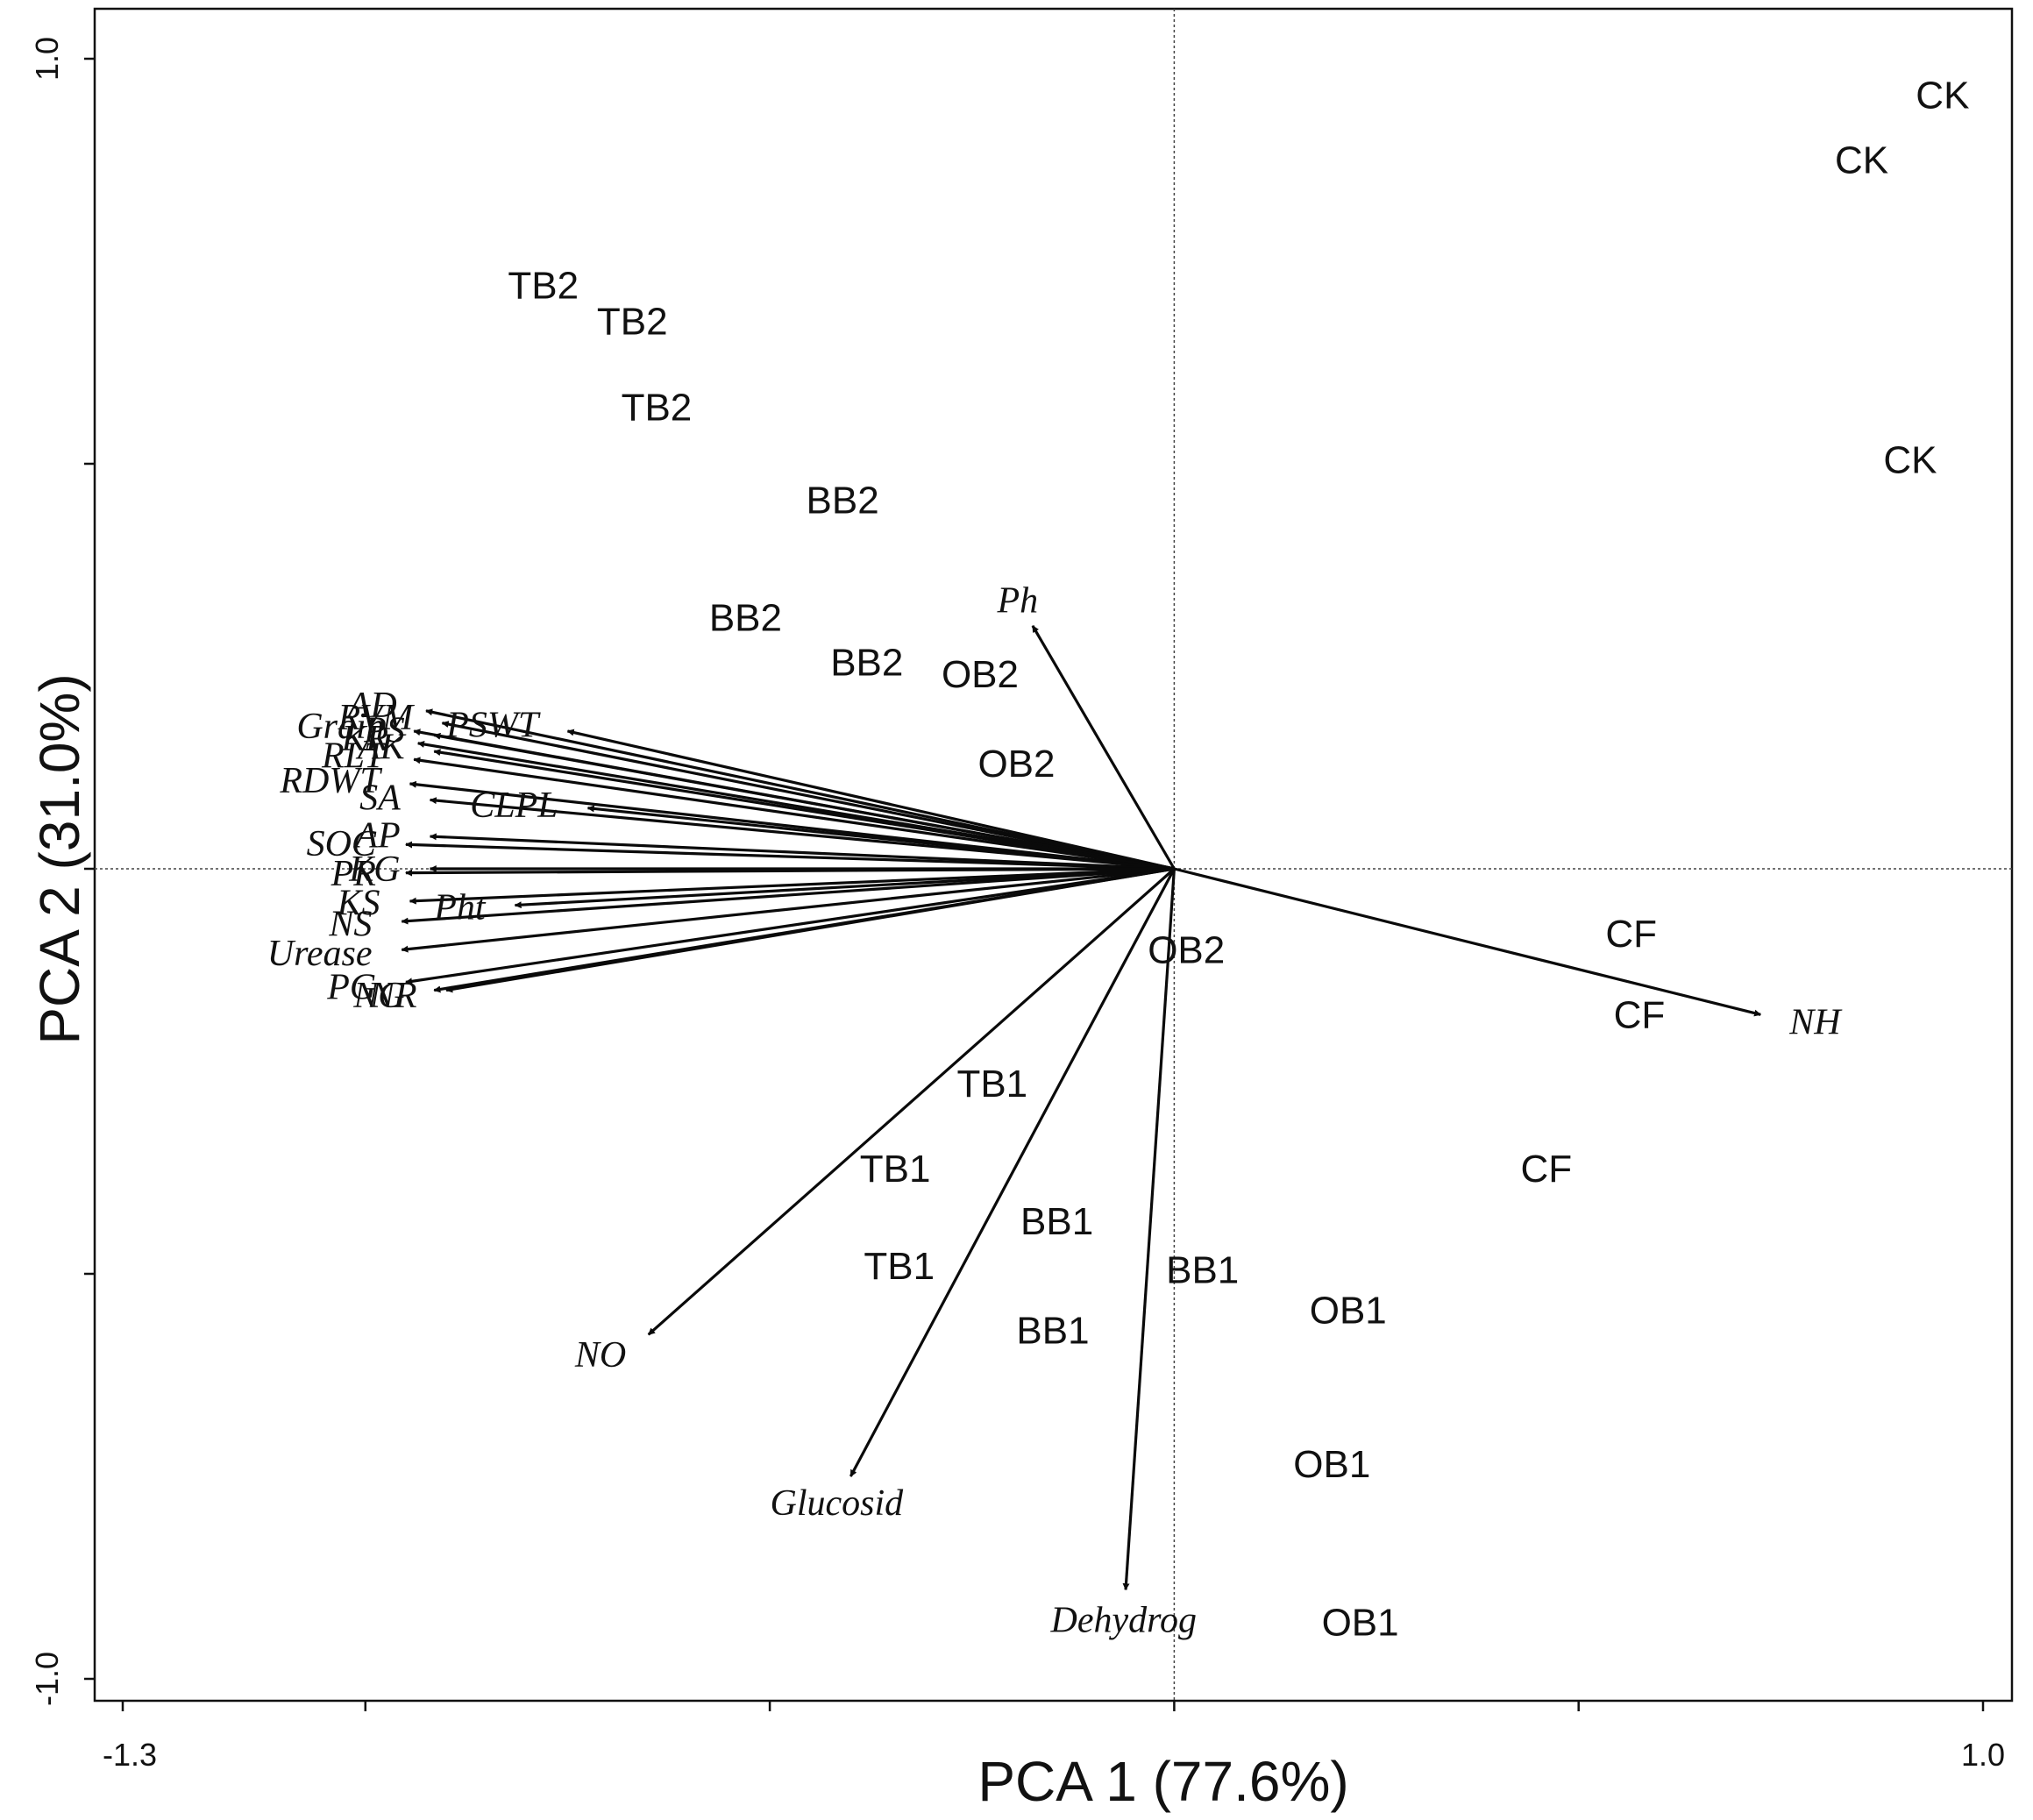 This screenshot has height=1820, width=2033. I want to click on arrow-soc, so click(790, 856).